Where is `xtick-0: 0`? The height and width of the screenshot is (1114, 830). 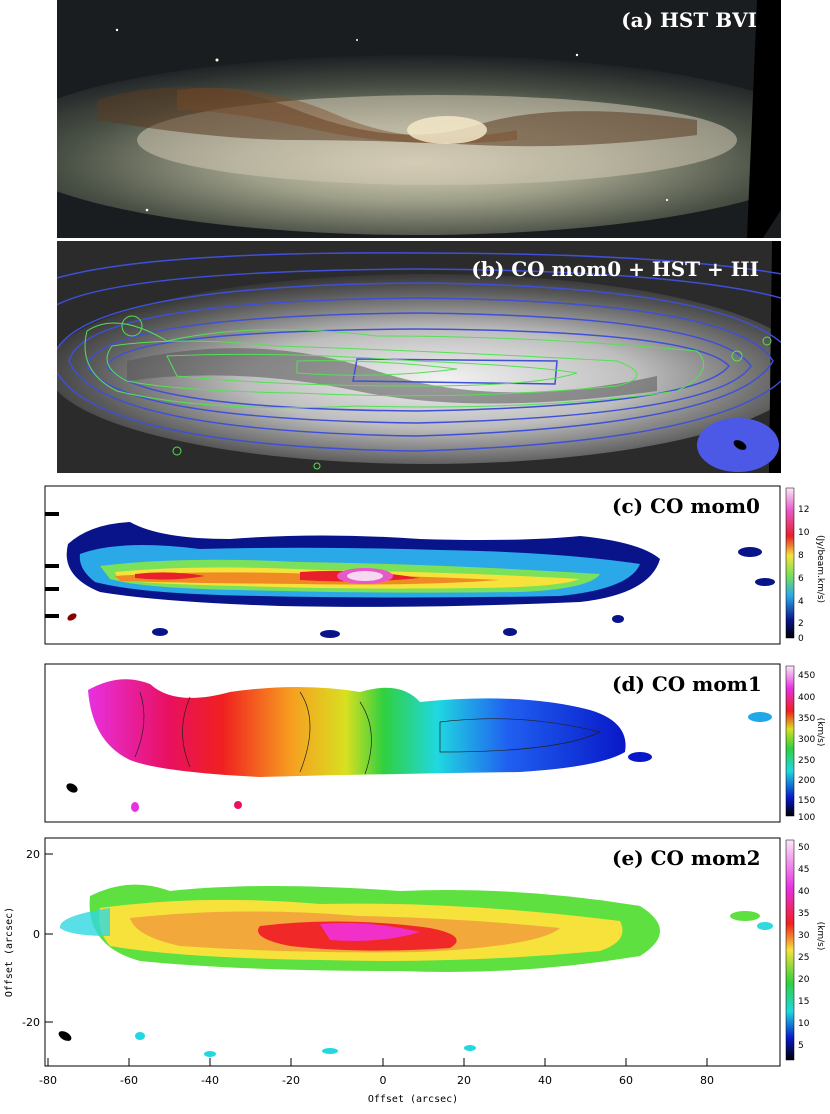 xtick-0: 0 is located at coordinates (383, 1080).